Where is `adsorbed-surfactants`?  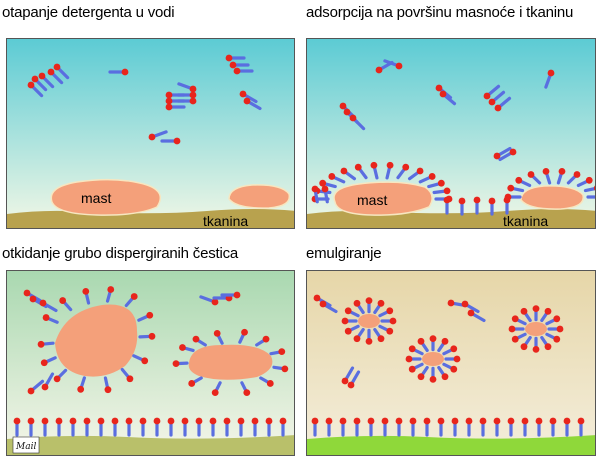 adsorbed-surfactants is located at coordinates (448, 367).